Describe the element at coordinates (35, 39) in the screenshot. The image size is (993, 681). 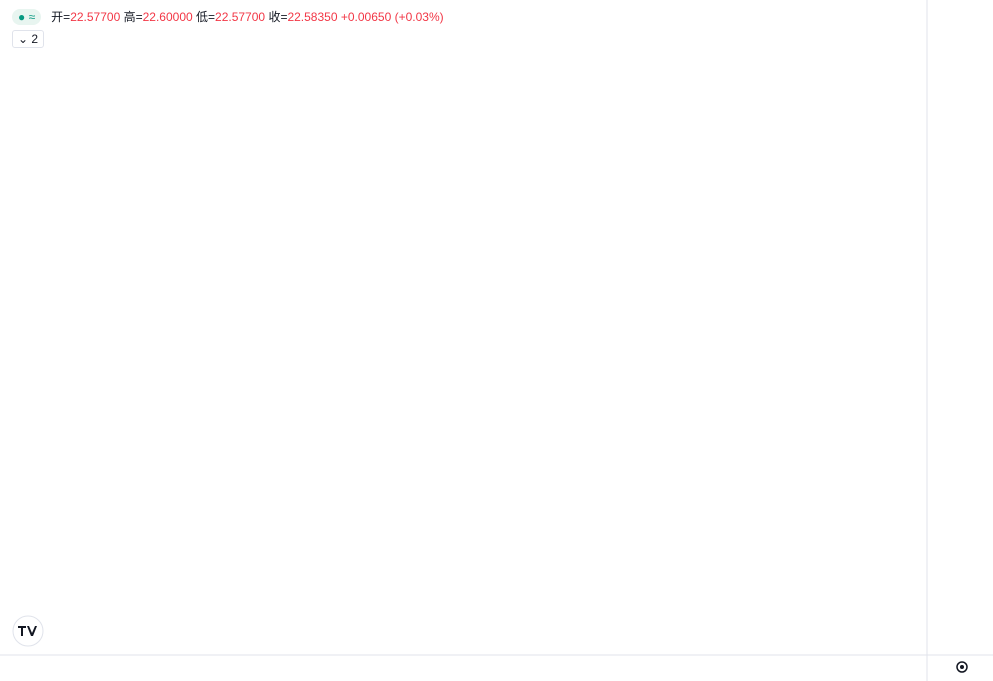
I see `indicator-count: 2` at that location.